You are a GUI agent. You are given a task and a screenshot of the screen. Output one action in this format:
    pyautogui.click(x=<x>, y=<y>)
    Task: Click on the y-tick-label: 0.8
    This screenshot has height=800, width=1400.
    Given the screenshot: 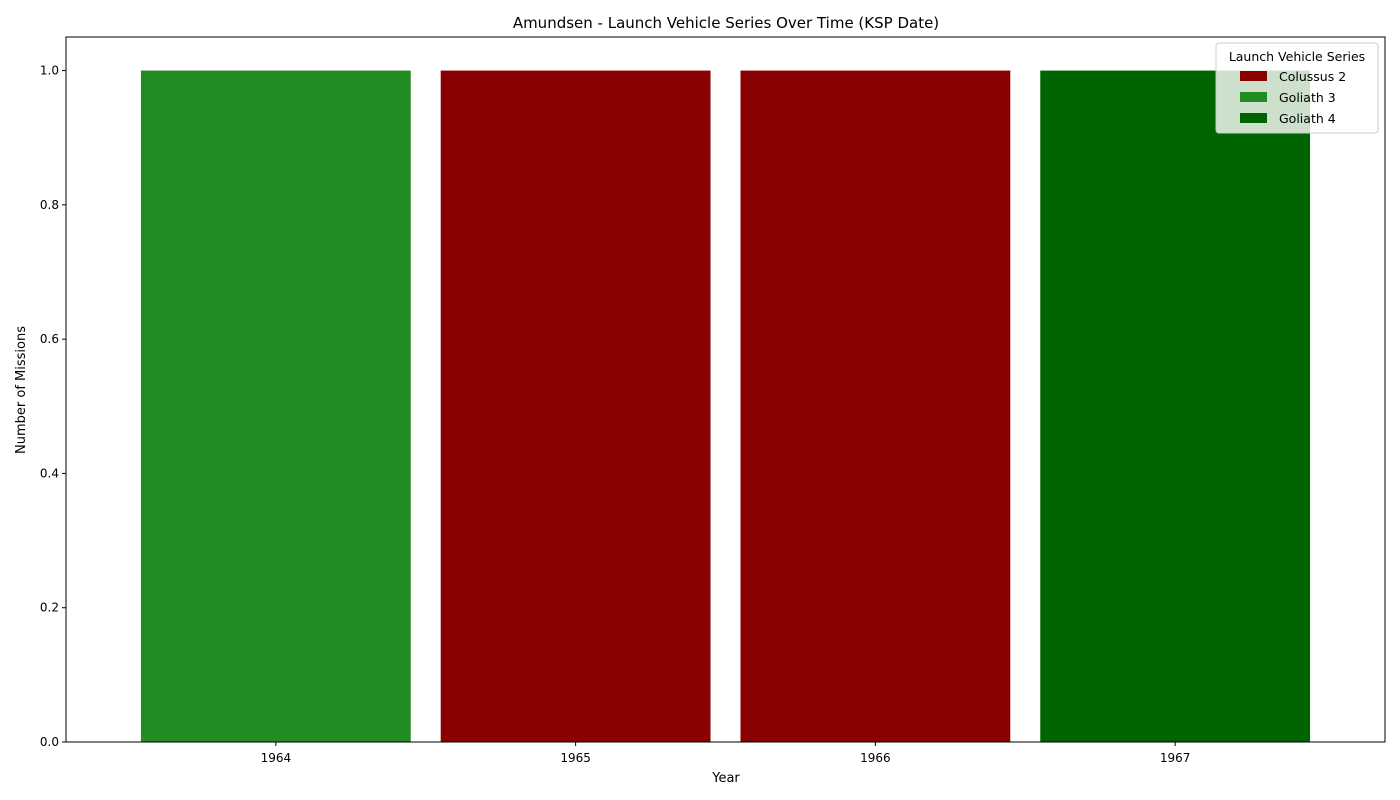 What is the action you would take?
    pyautogui.click(x=49, y=205)
    